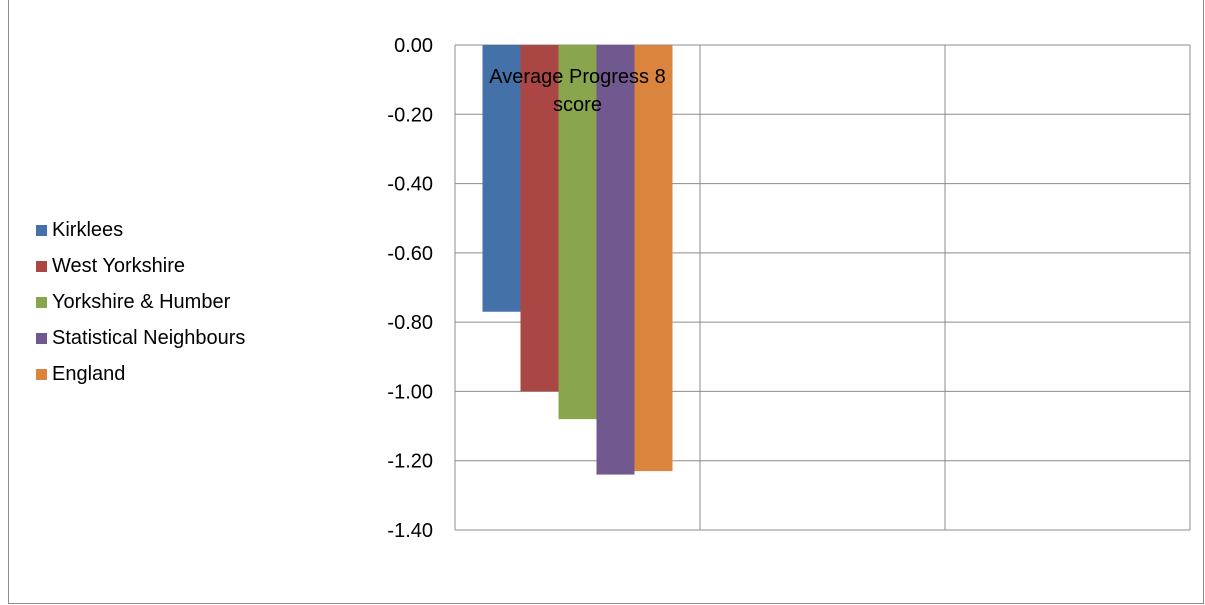  What do you see at coordinates (413, 46) in the screenshot?
I see `y-tick-label: 0.00` at bounding box center [413, 46].